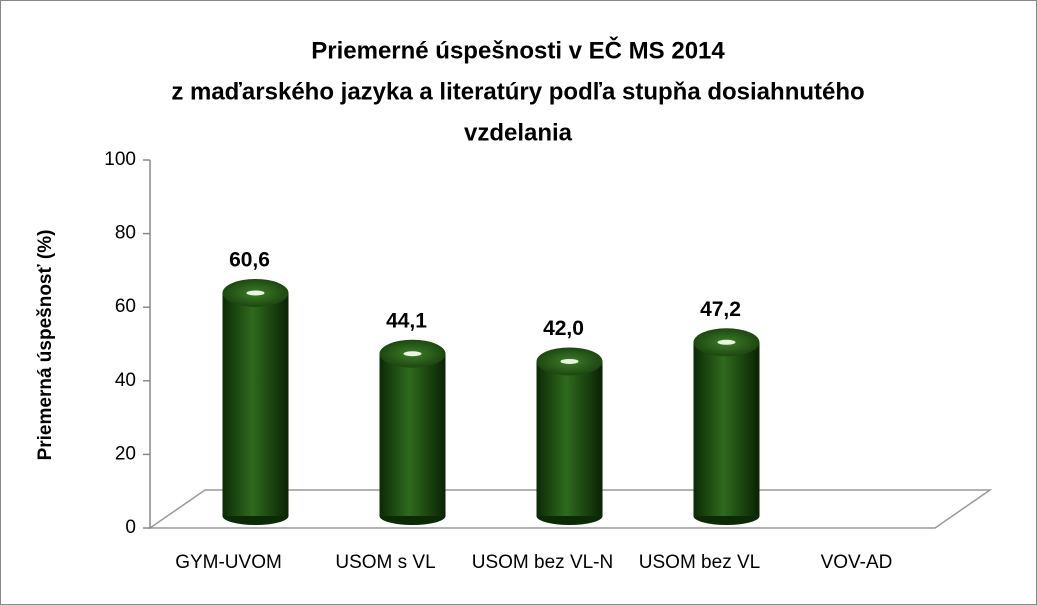 The width and height of the screenshot is (1037, 605). What do you see at coordinates (120, 159) in the screenshot?
I see `y-tick-label: 100` at bounding box center [120, 159].